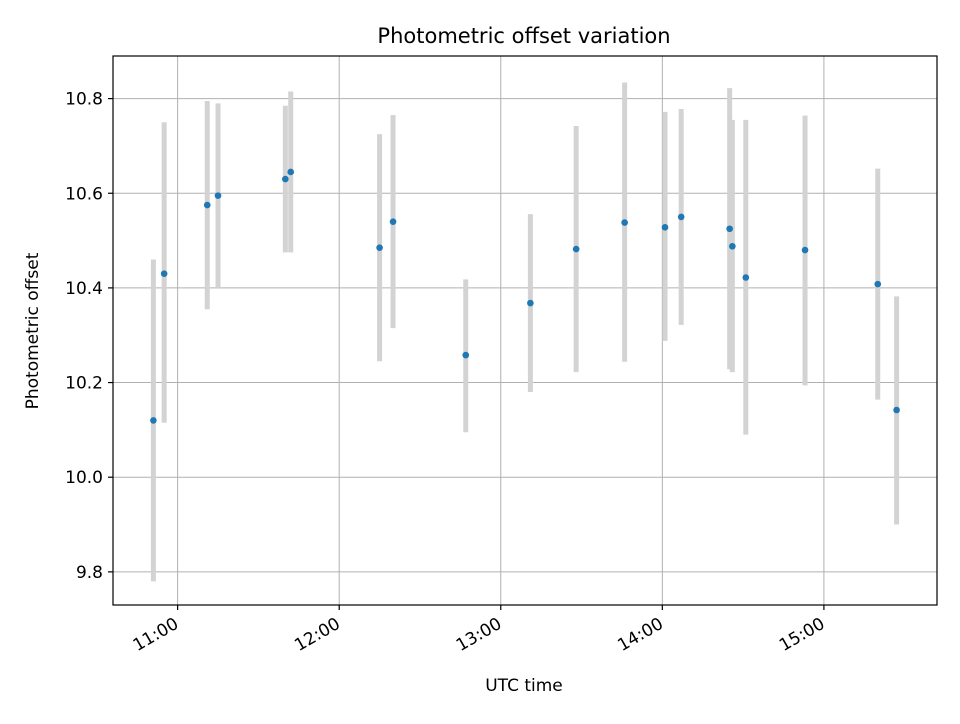 The image size is (960, 724). What do you see at coordinates (84, 384) in the screenshot?
I see `y-tick-label-2: 10.2` at bounding box center [84, 384].